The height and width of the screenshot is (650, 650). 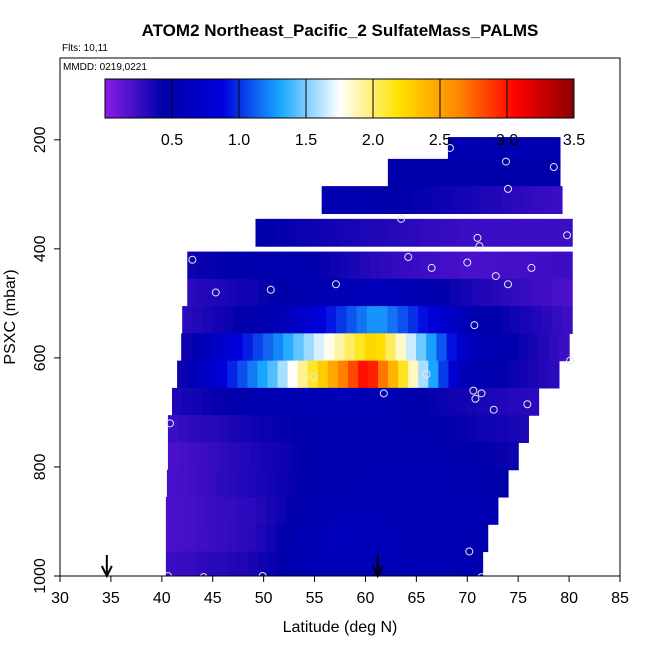 I want to click on colorbar-tick-label: 2.0, so click(x=373, y=140).